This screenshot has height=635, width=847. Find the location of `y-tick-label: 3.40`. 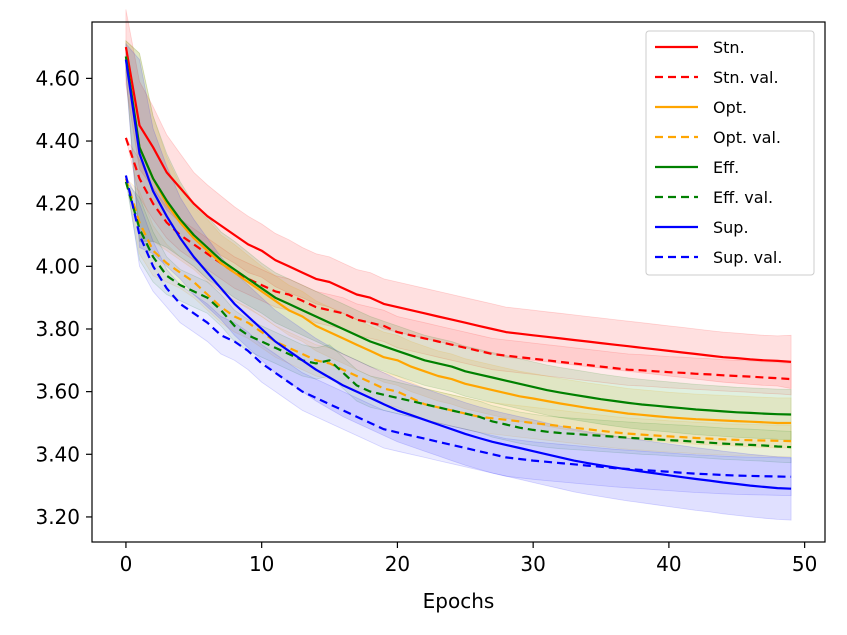

y-tick-label: 3.40 is located at coordinates (57, 454).